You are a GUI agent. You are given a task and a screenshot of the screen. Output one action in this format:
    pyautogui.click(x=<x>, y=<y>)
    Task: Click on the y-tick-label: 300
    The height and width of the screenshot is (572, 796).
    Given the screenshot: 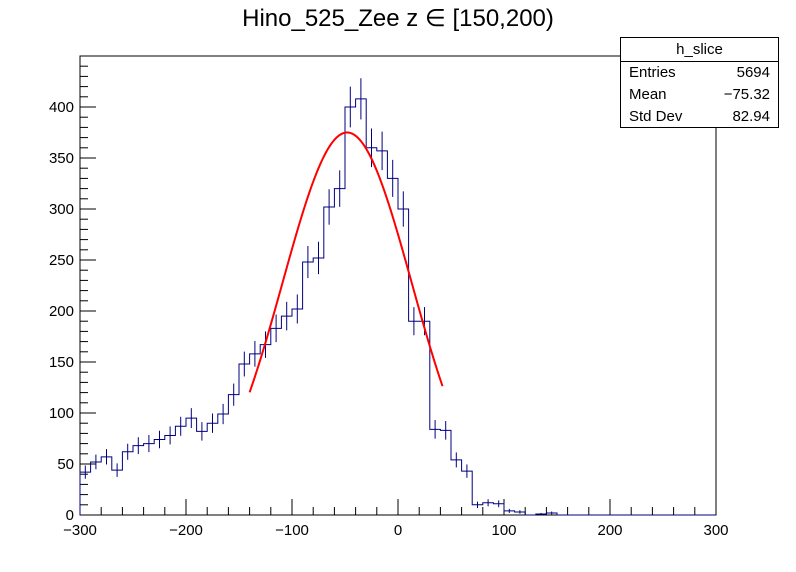 What is the action you would take?
    pyautogui.click(x=61, y=209)
    